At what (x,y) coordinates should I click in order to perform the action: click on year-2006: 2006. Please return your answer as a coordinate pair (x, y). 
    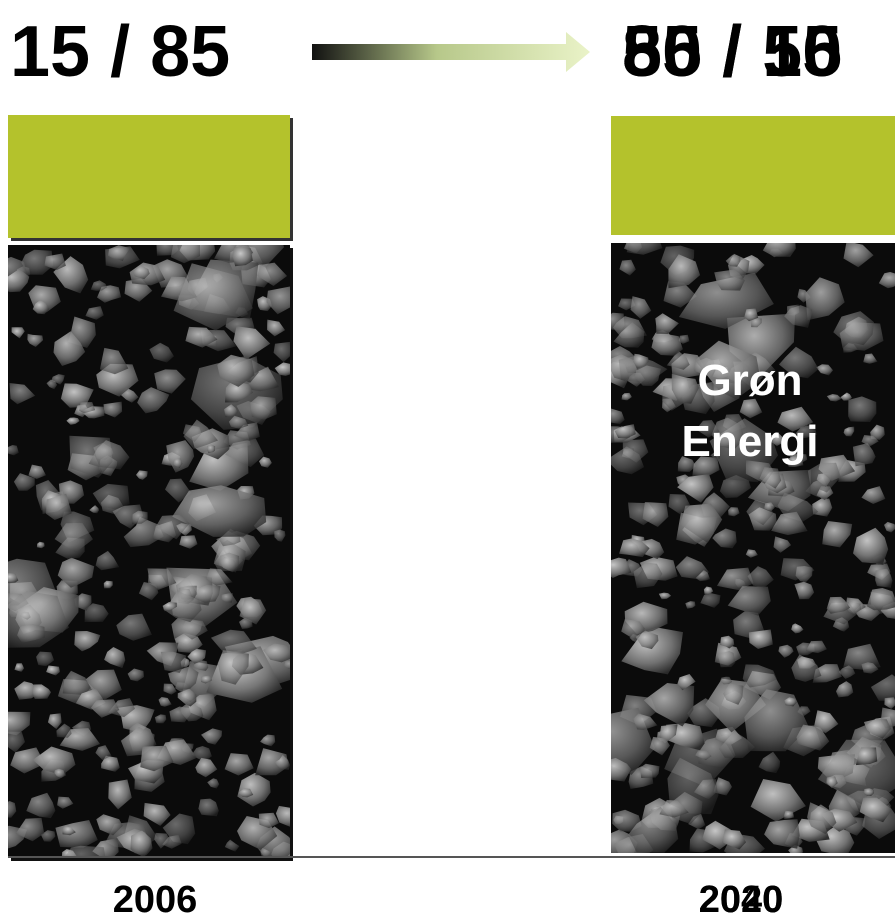
    Looking at the image, I should click on (155, 897).